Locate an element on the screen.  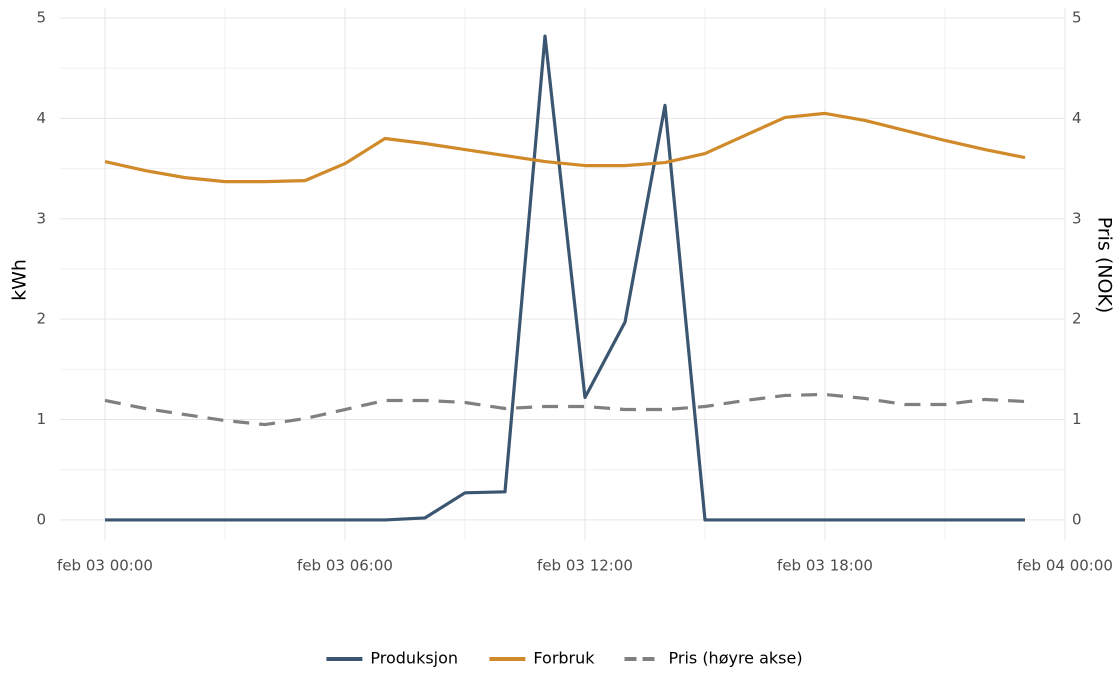
x-tick-label: feb 03 12:00 is located at coordinates (585, 566).